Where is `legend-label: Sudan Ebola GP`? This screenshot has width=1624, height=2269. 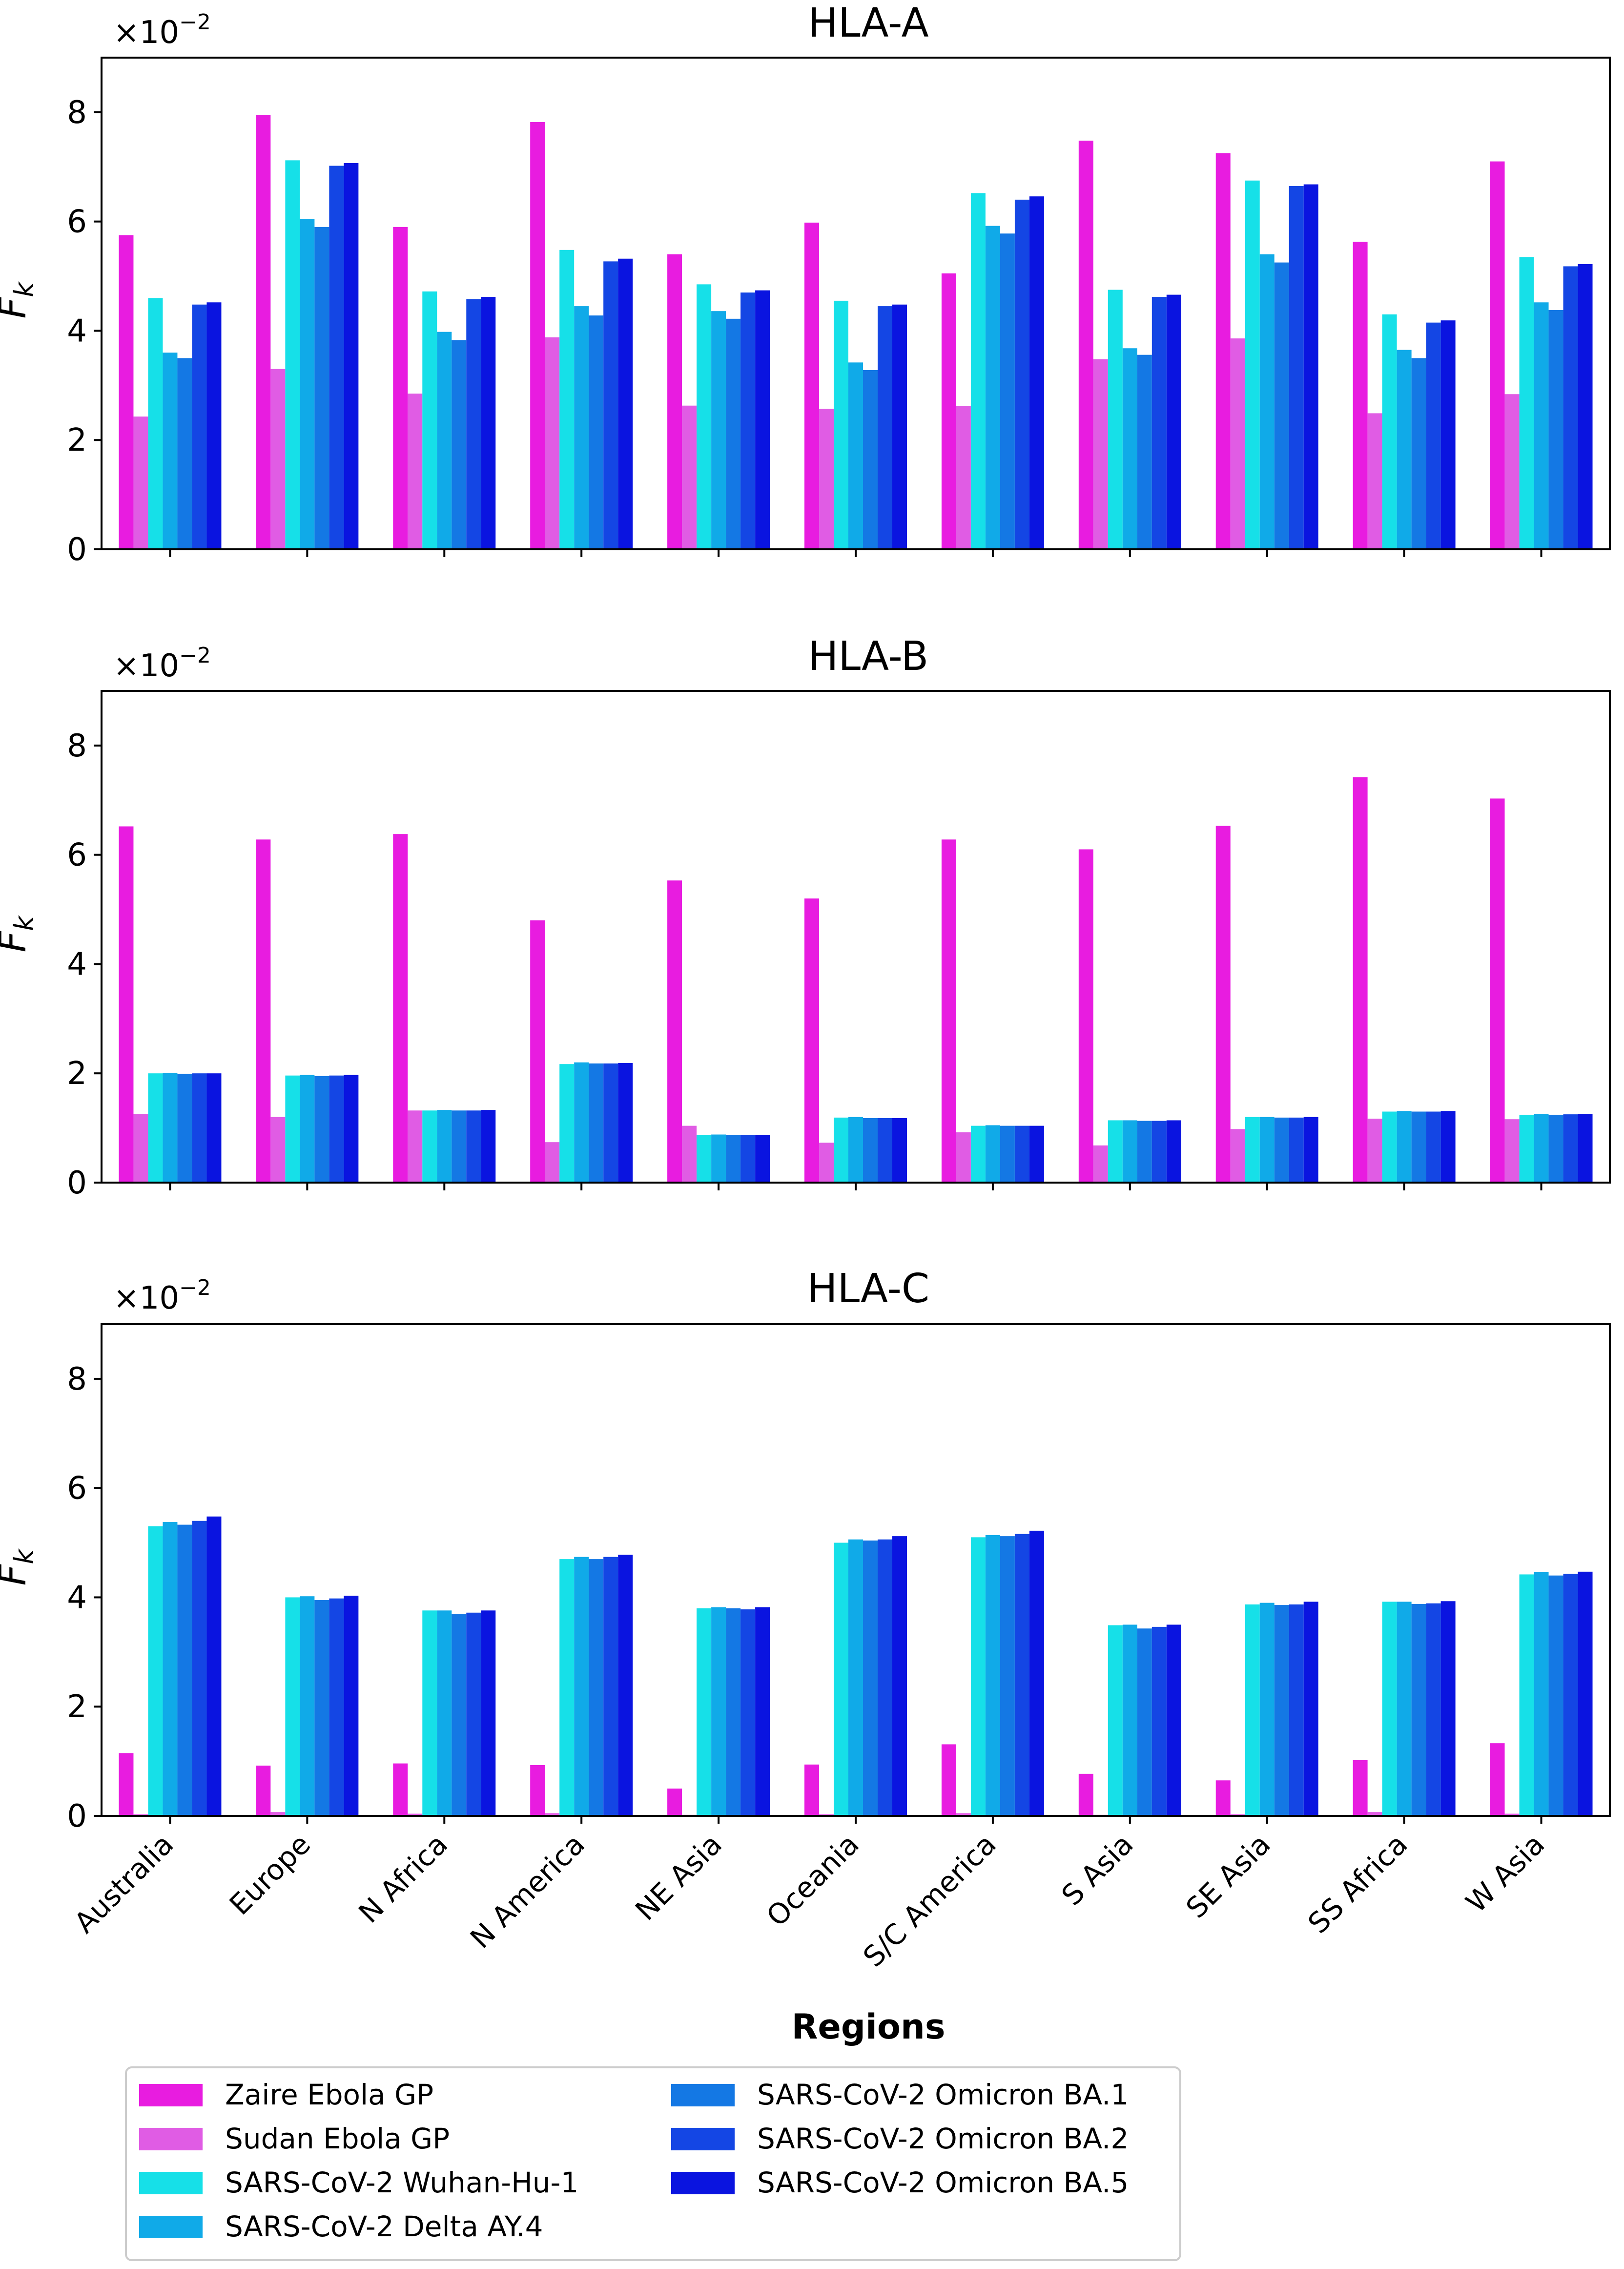 legend-label: Sudan Ebola GP is located at coordinates (338, 2138).